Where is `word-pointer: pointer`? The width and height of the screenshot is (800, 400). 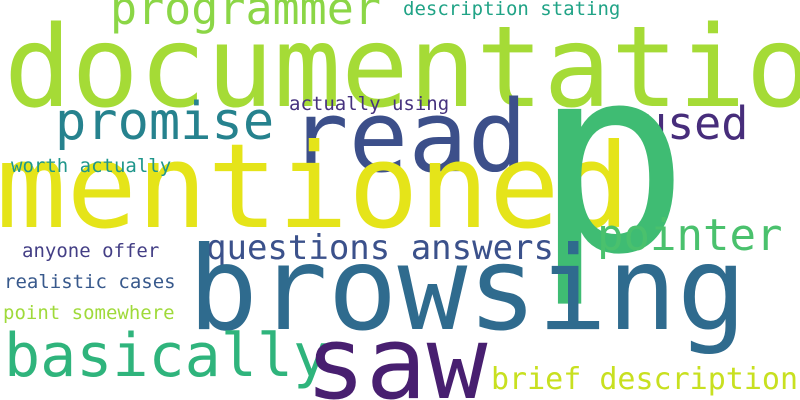 word-pointer: pointer is located at coordinates (690, 235).